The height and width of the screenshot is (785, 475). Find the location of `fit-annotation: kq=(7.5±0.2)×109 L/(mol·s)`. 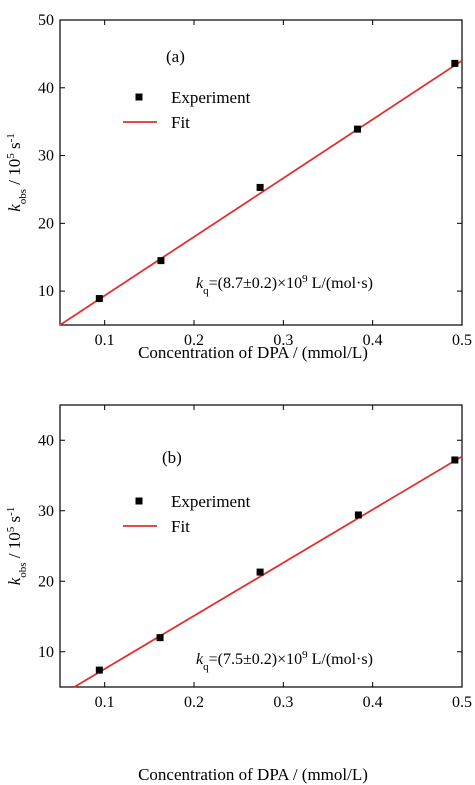

fit-annotation: kq=(7.5±0.2)×109 L/(mol·s) is located at coordinates (284, 661).